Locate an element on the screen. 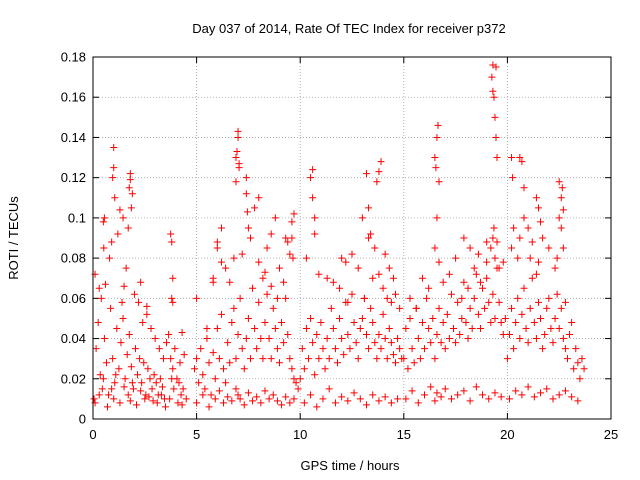 This screenshot has width=640, height=480. y-tick-label: 0.02 is located at coordinates (73, 378).